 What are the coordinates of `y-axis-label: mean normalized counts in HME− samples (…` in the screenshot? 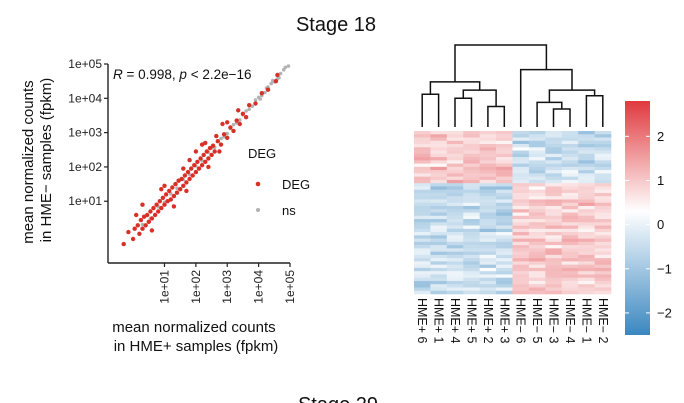 It's located at (37, 160).